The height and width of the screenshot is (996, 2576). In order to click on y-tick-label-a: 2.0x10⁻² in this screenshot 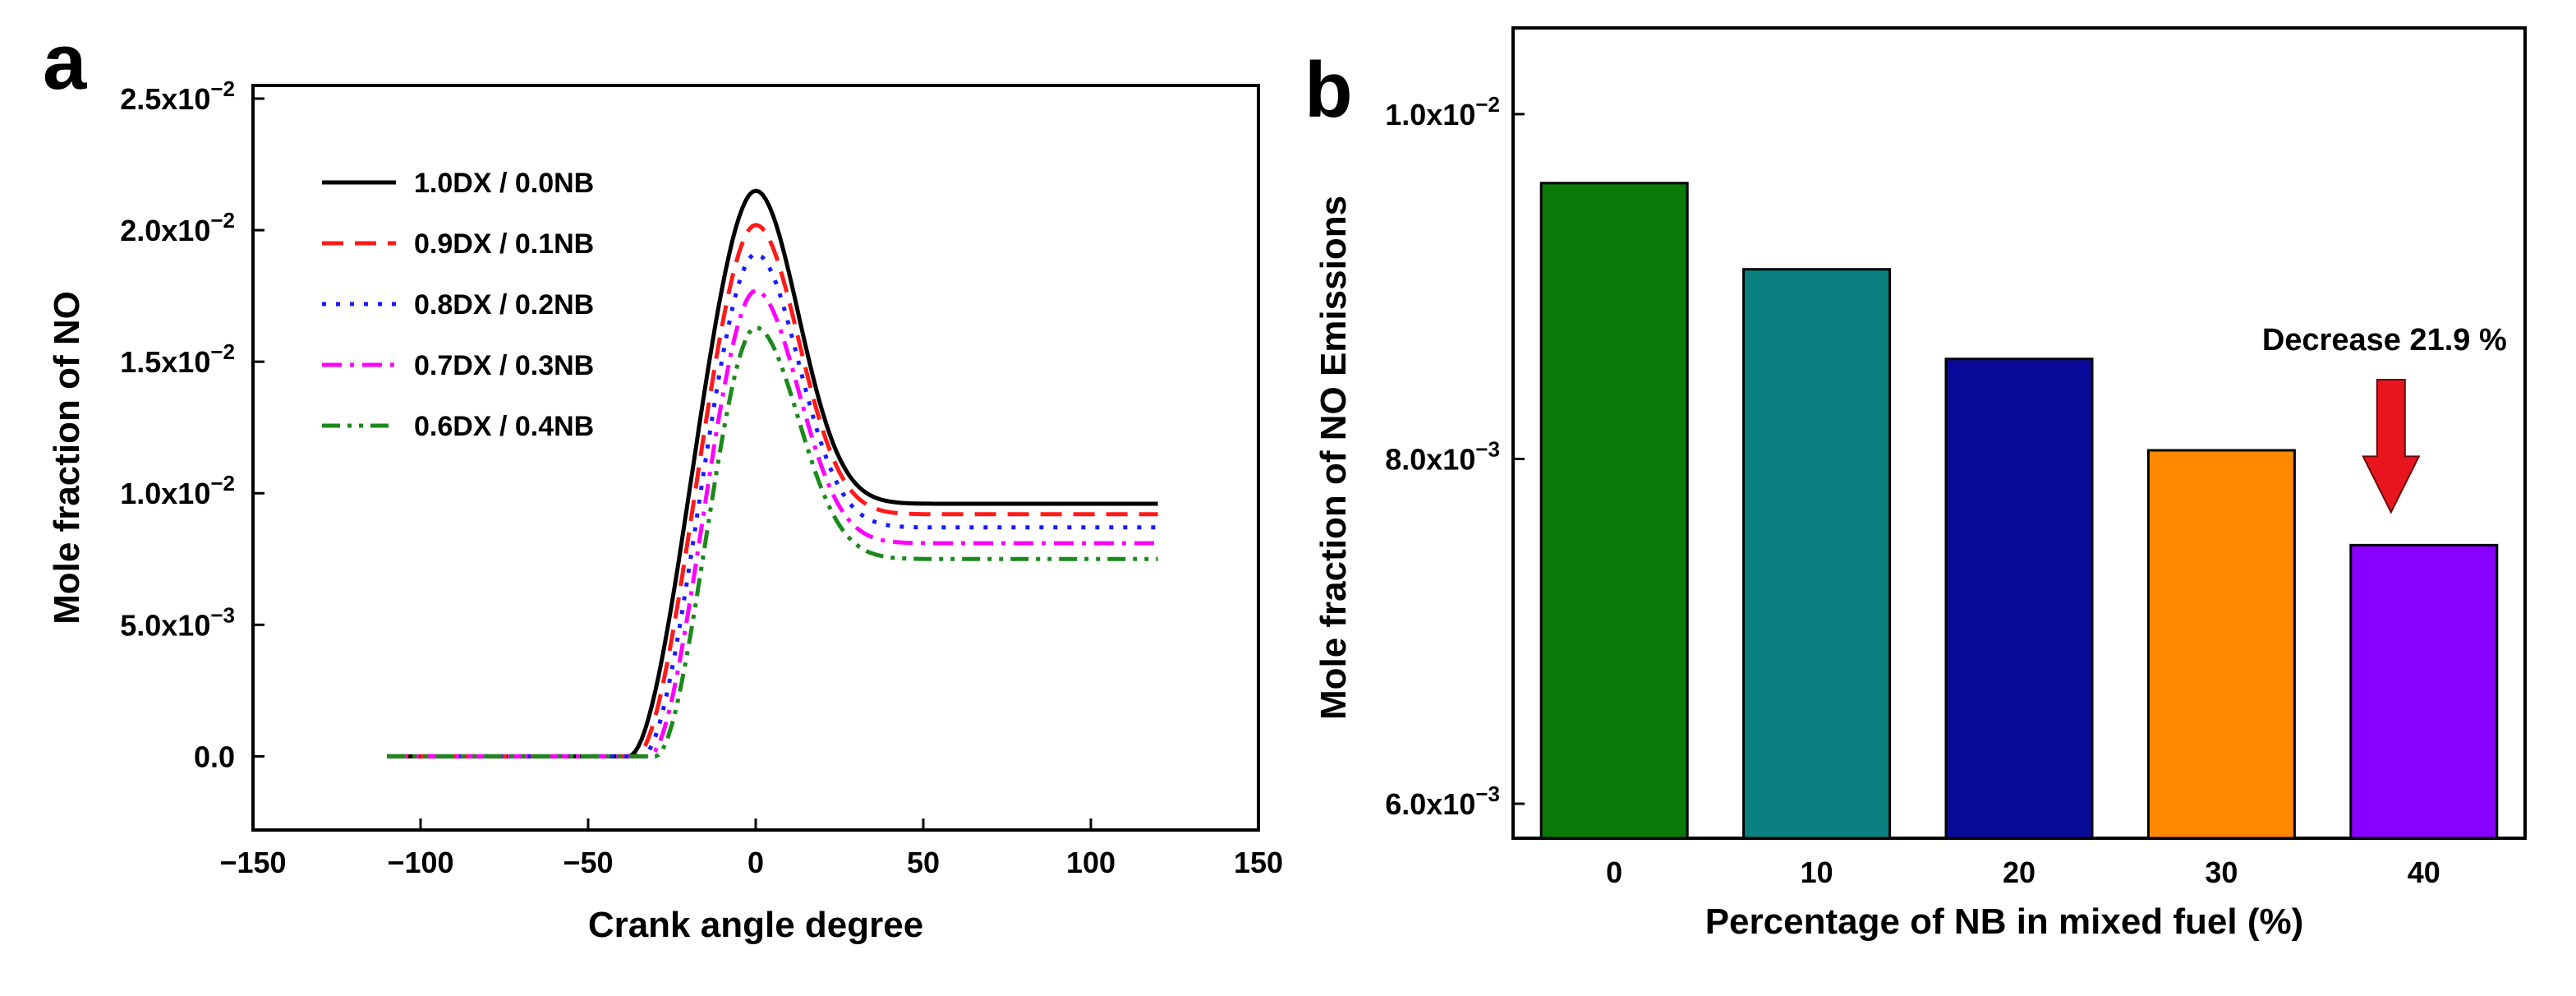, I will do `click(177, 227)`.